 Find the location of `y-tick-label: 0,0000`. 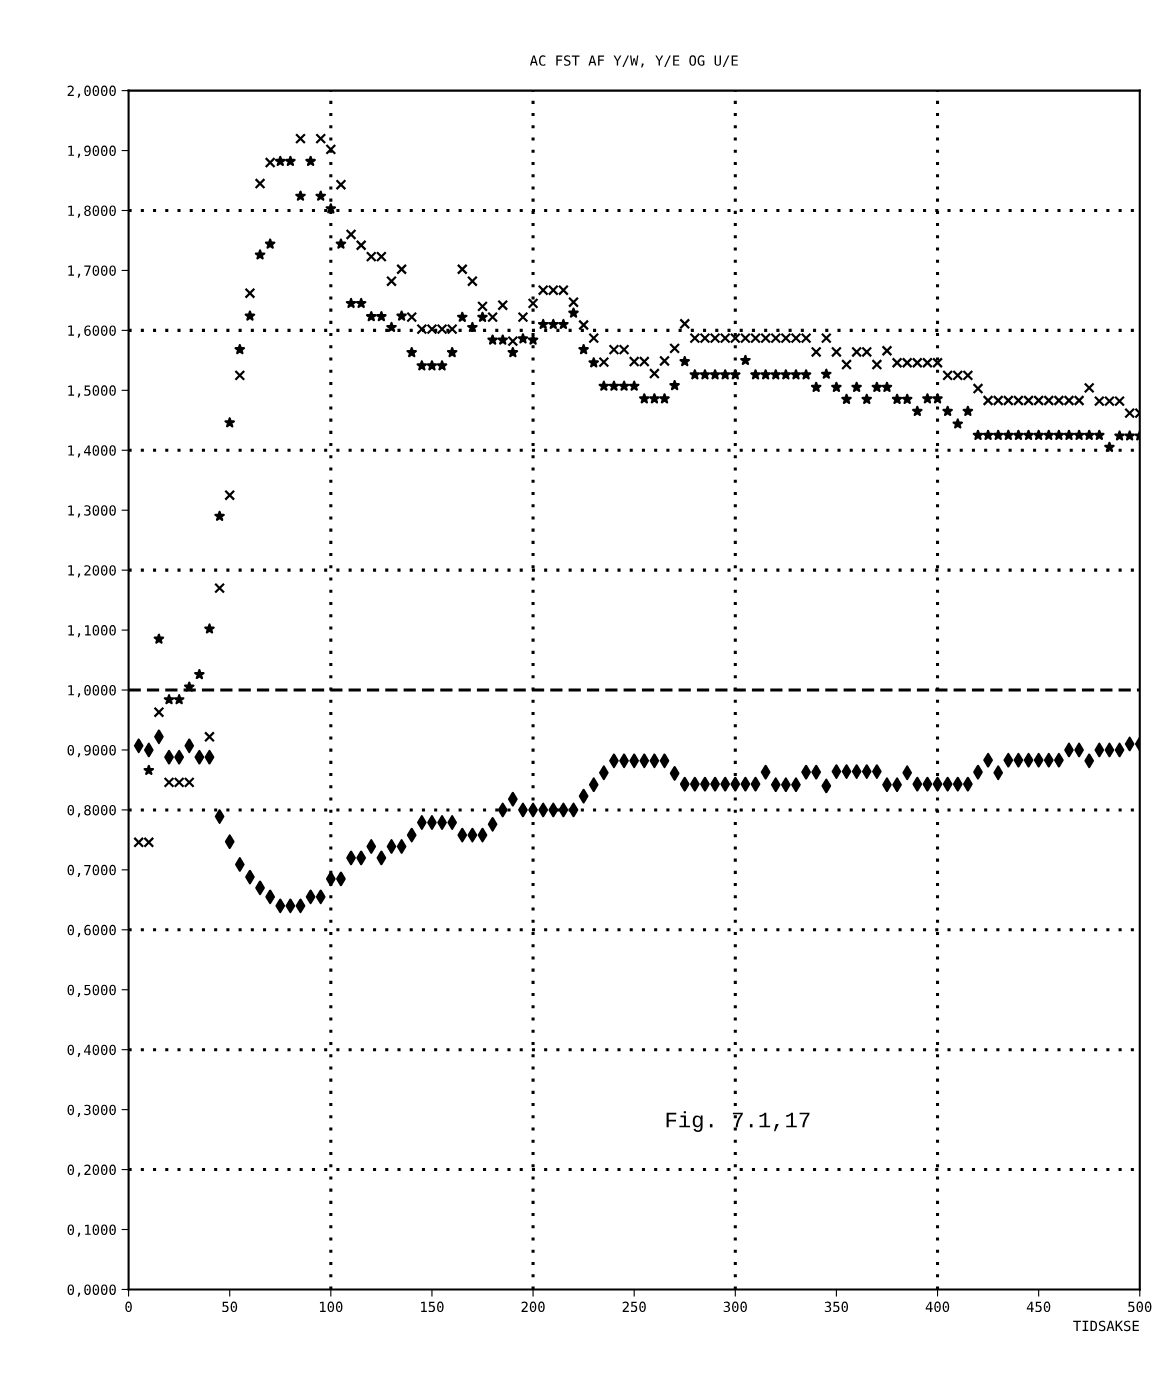

y-tick-label: 0,0000 is located at coordinates (91, 1290).